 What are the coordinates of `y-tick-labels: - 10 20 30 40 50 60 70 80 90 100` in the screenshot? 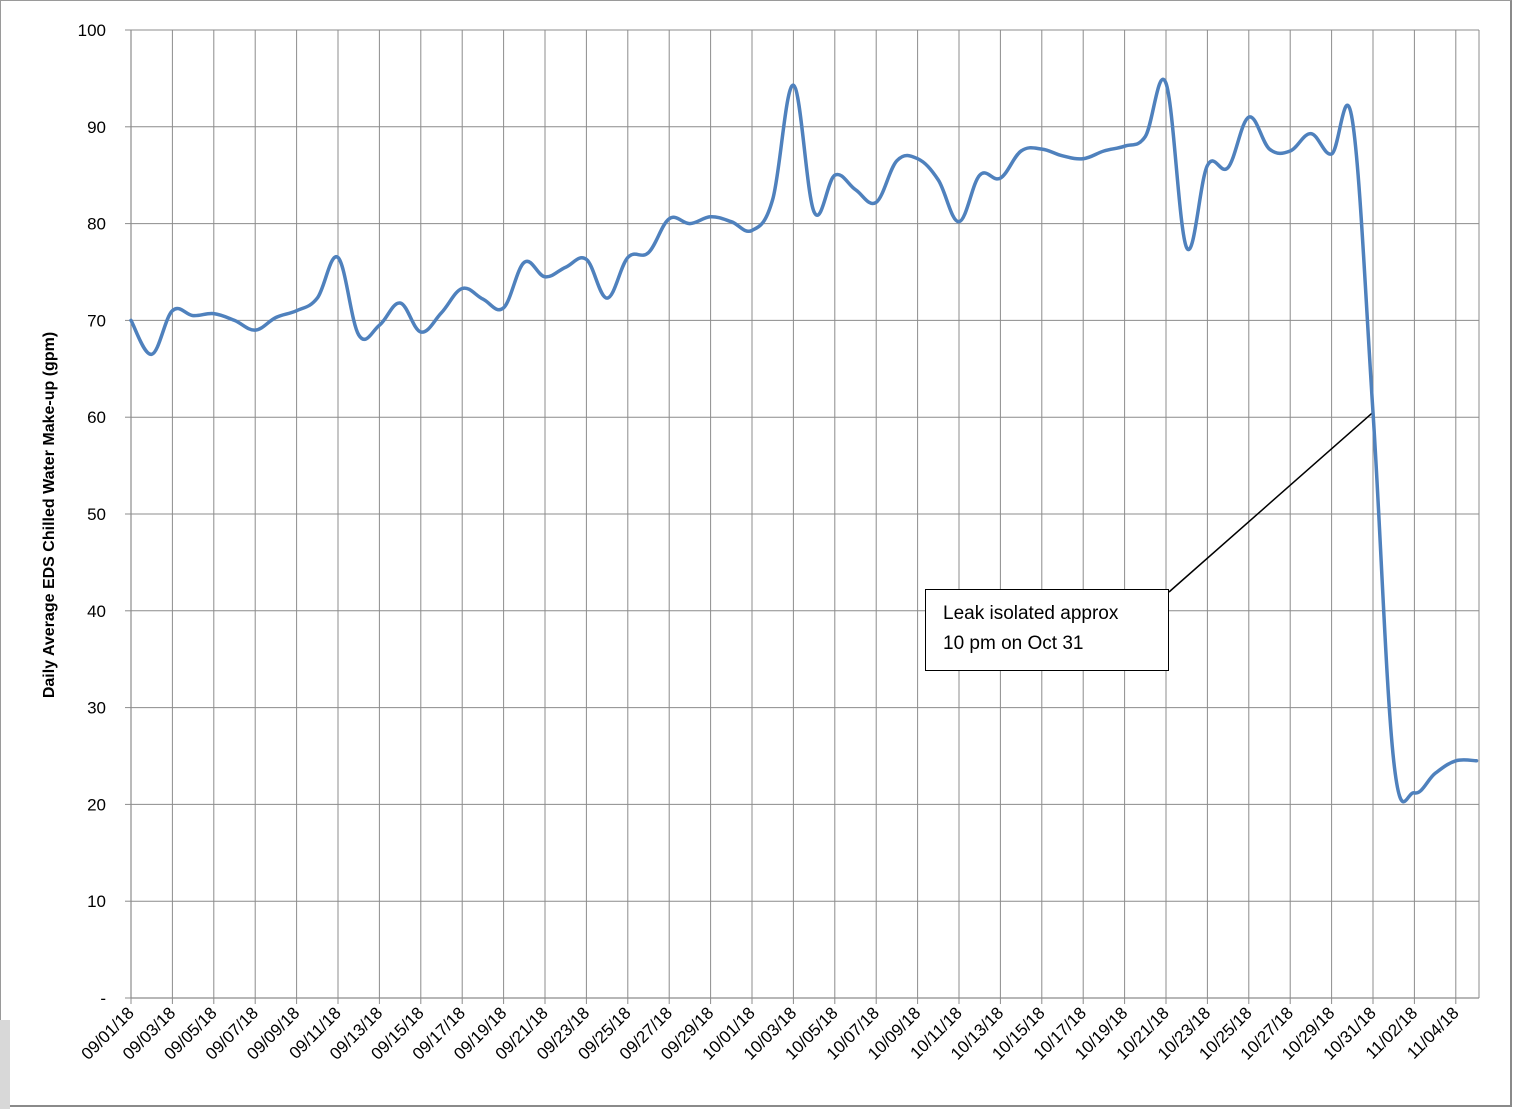 It's located at (92, 514).